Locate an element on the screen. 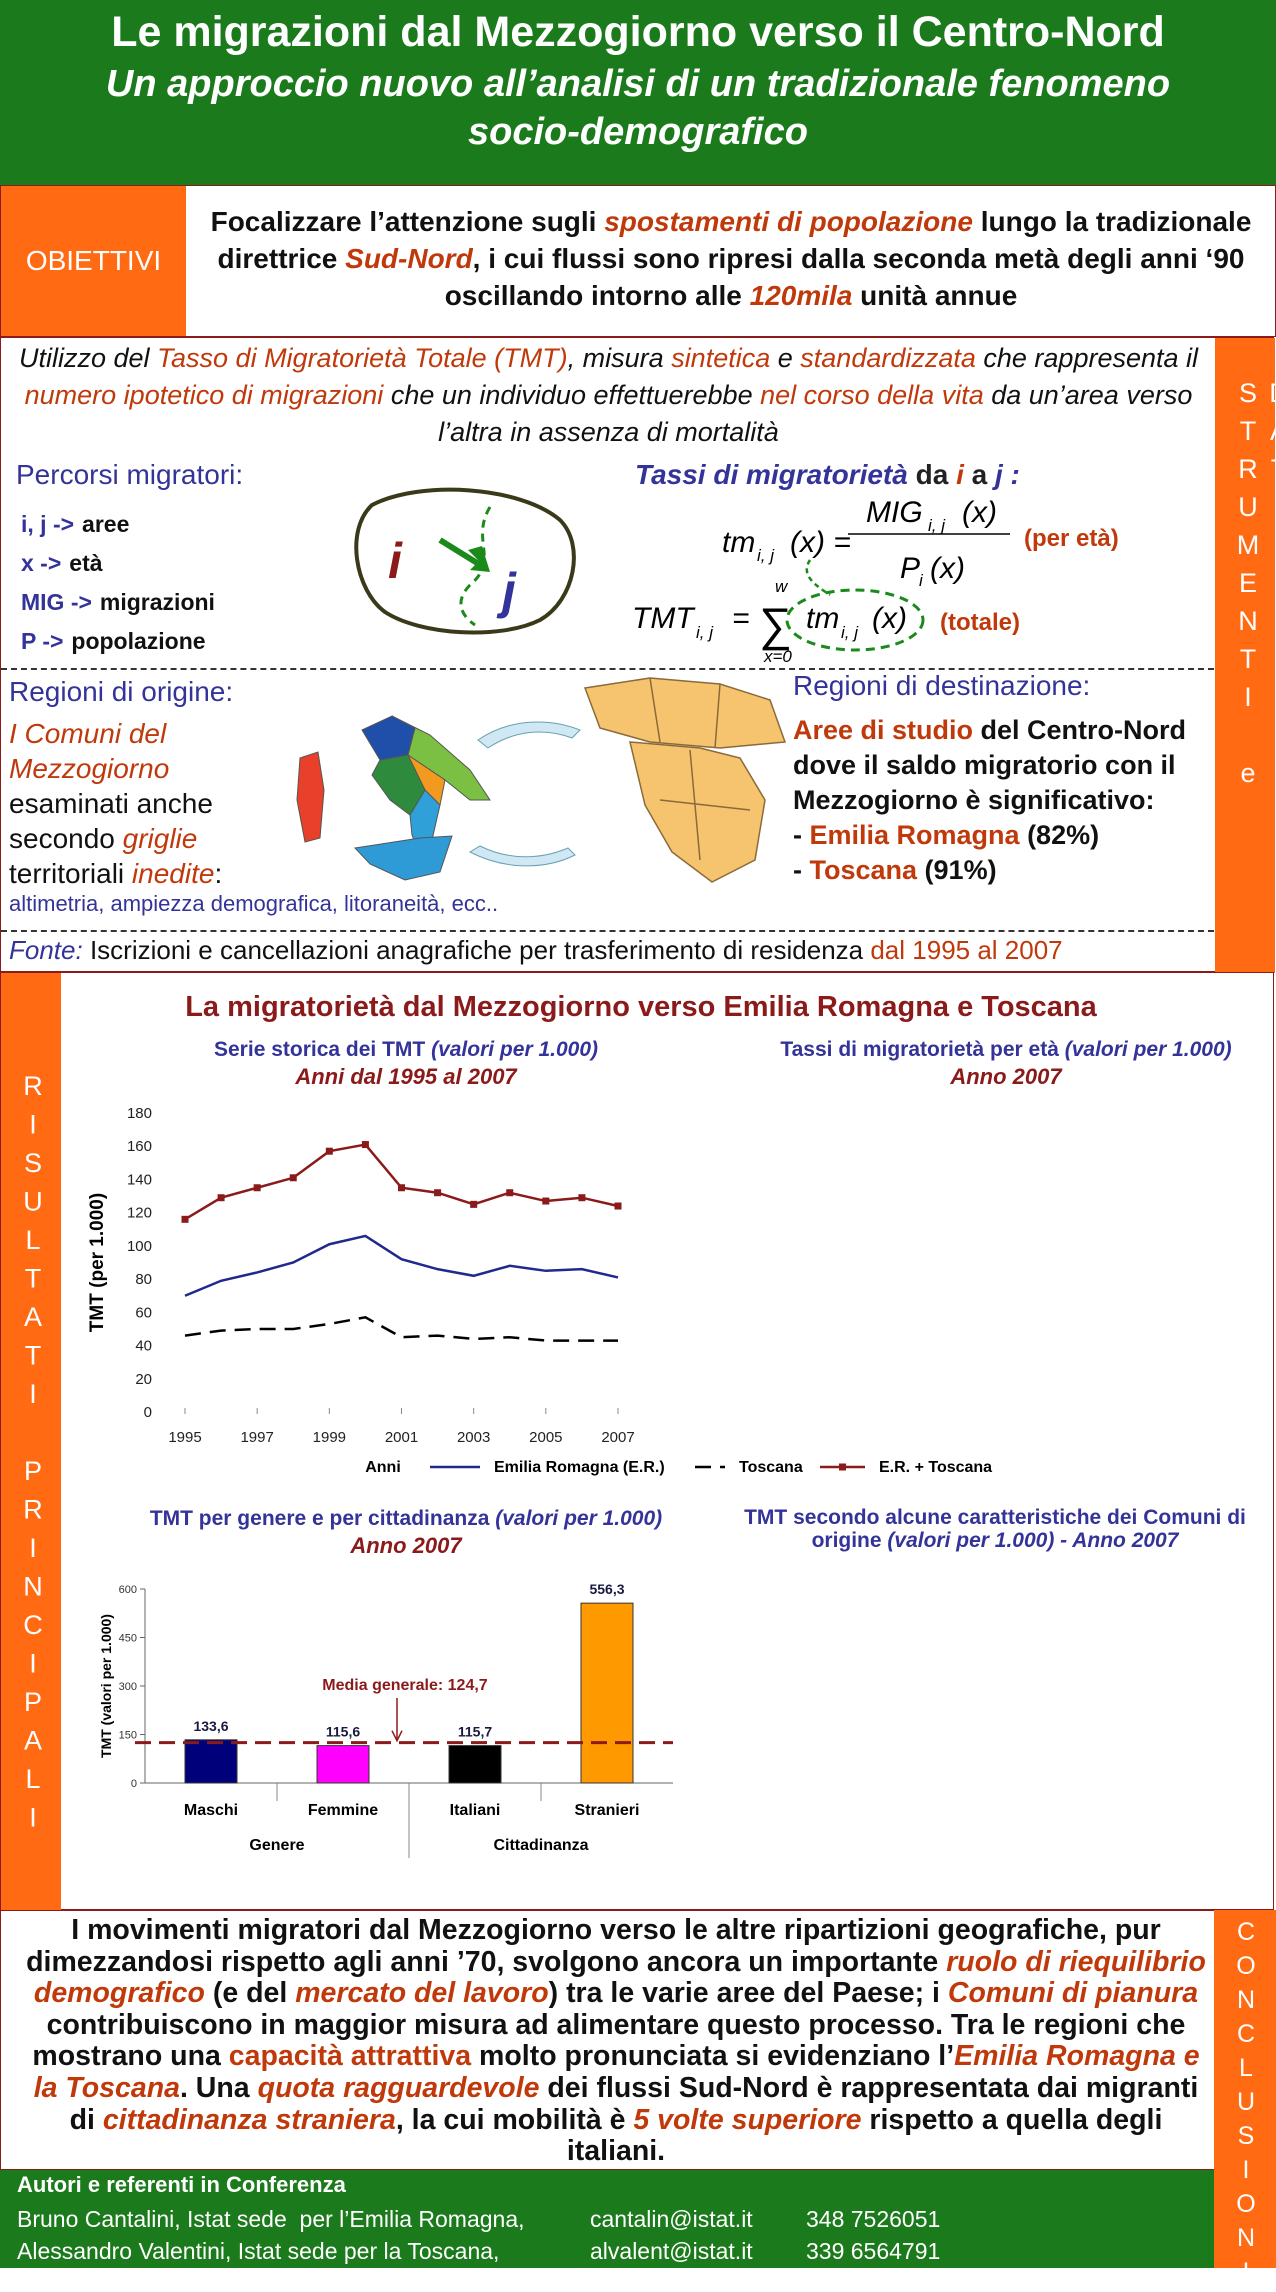 This screenshot has width=1276, height=2292. text-segment: numero ipotetico di migrazioni is located at coordinates (204, 395).